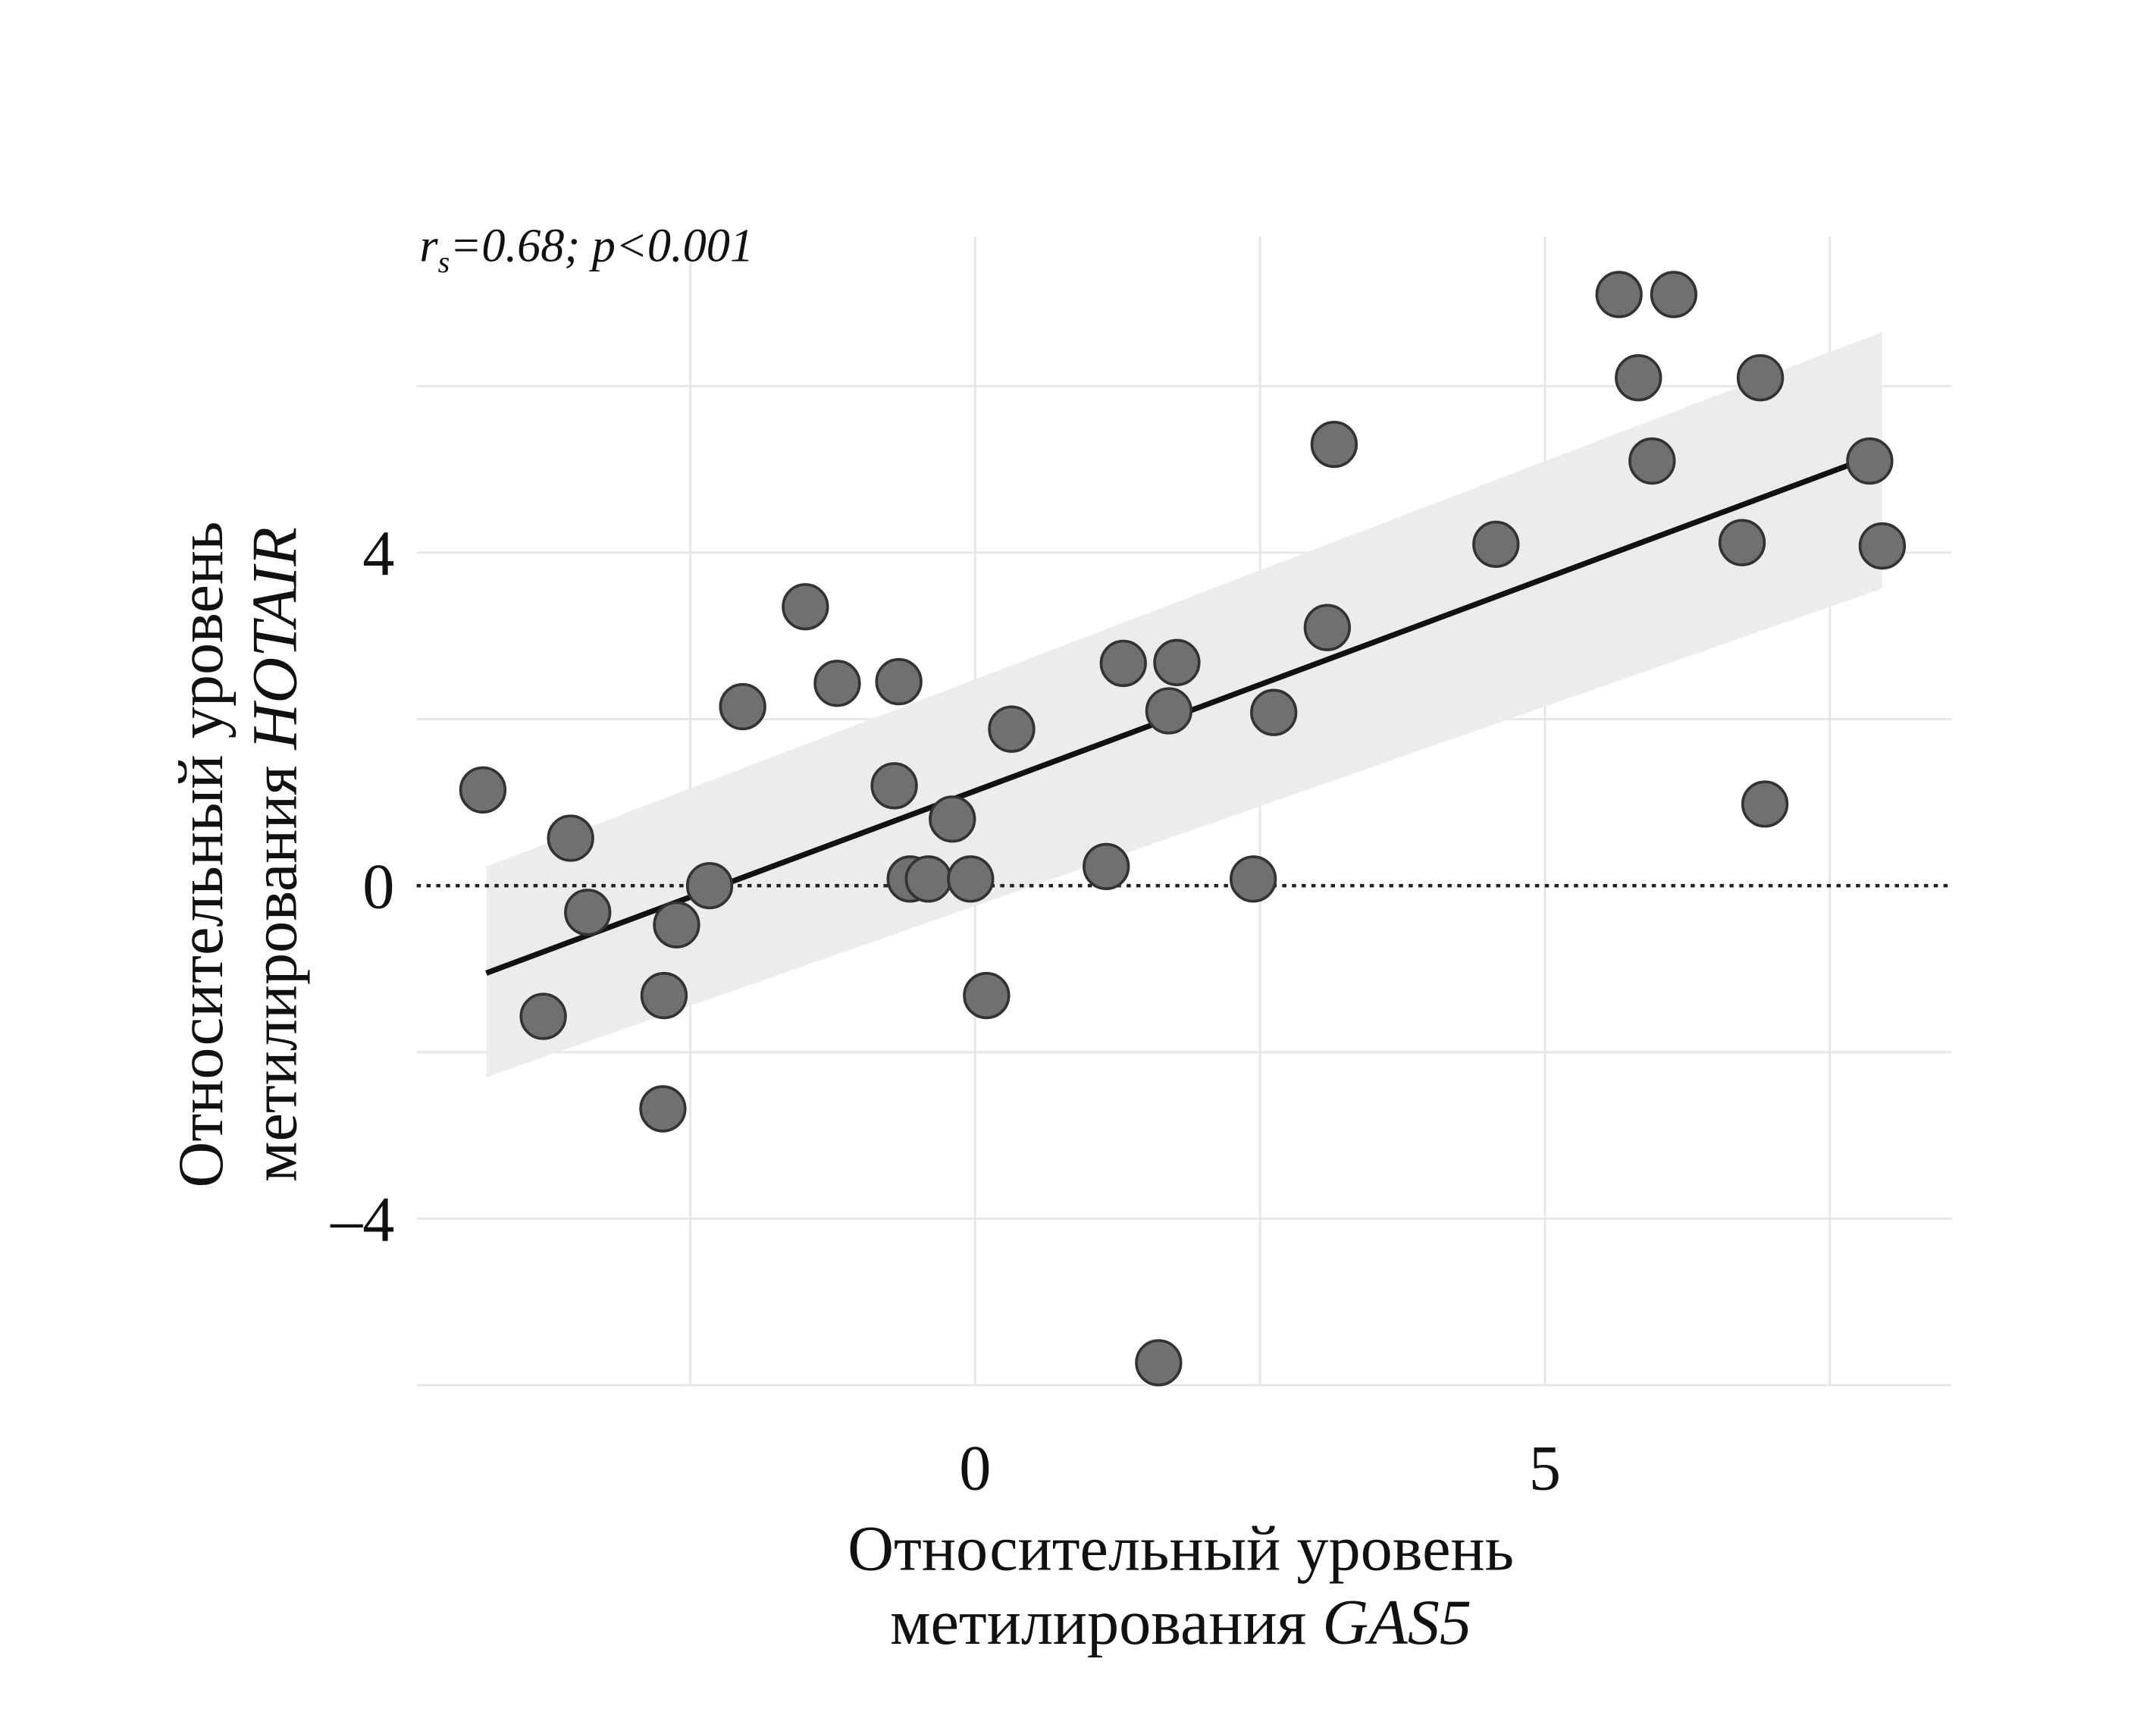  Describe the element at coordinates (378, 886) in the screenshot. I see `y-tick-label: 0` at that location.